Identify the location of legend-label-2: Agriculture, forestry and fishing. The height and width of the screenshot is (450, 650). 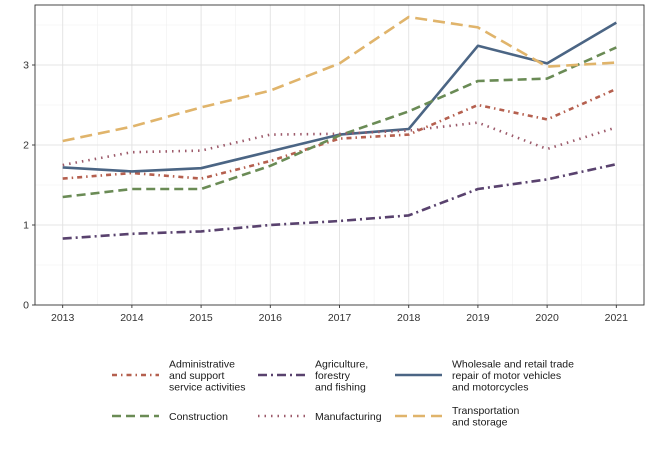
(341, 375).